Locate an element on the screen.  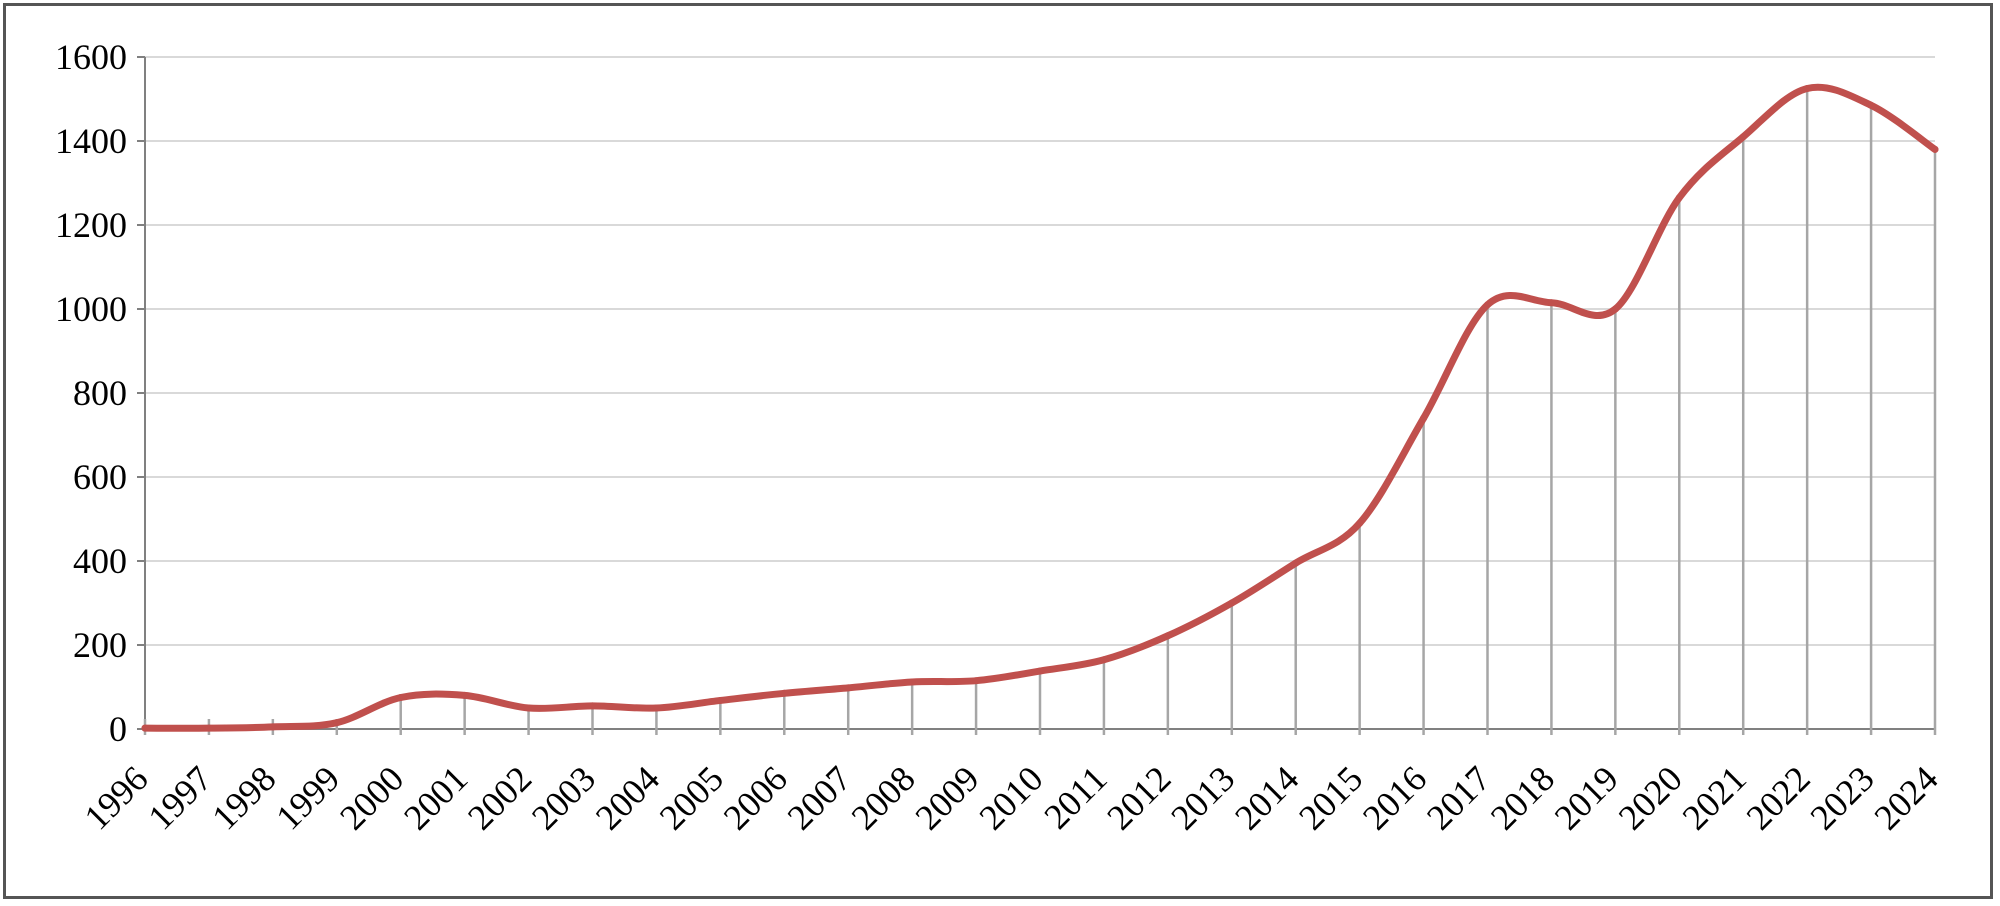
data-point-2008 is located at coordinates (912, 682).